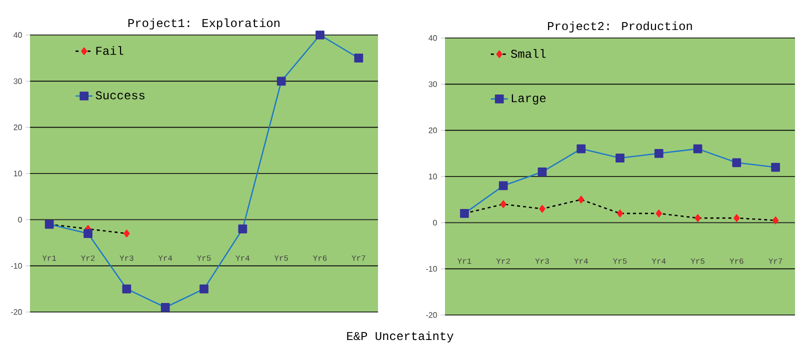  I want to click on legend-label: Success, so click(120, 95).